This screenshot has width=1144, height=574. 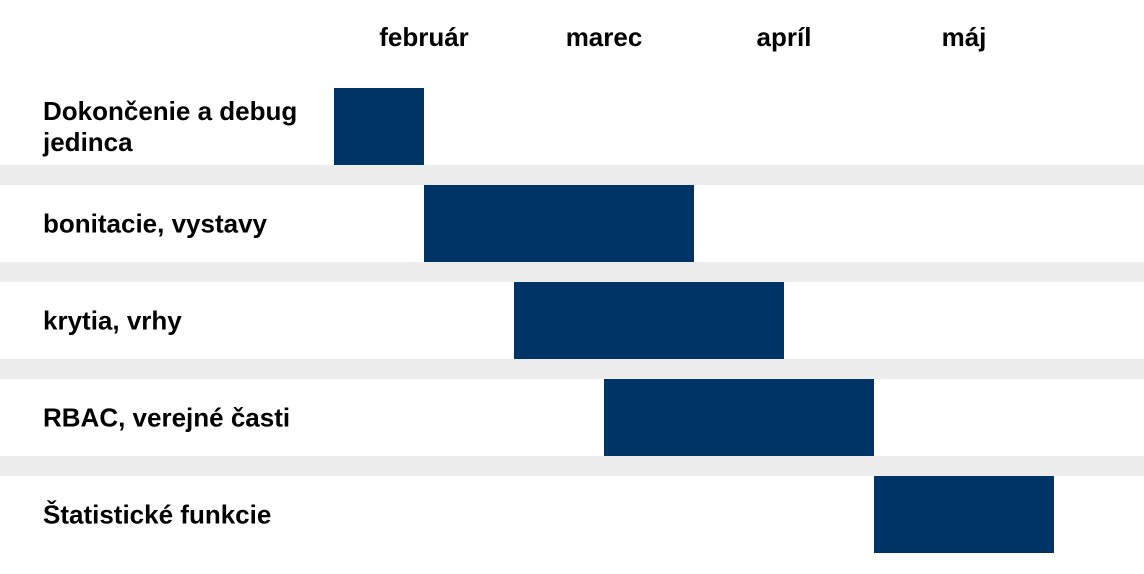 I want to click on task-label-line: RBAC, verejné časti, so click(x=166, y=418).